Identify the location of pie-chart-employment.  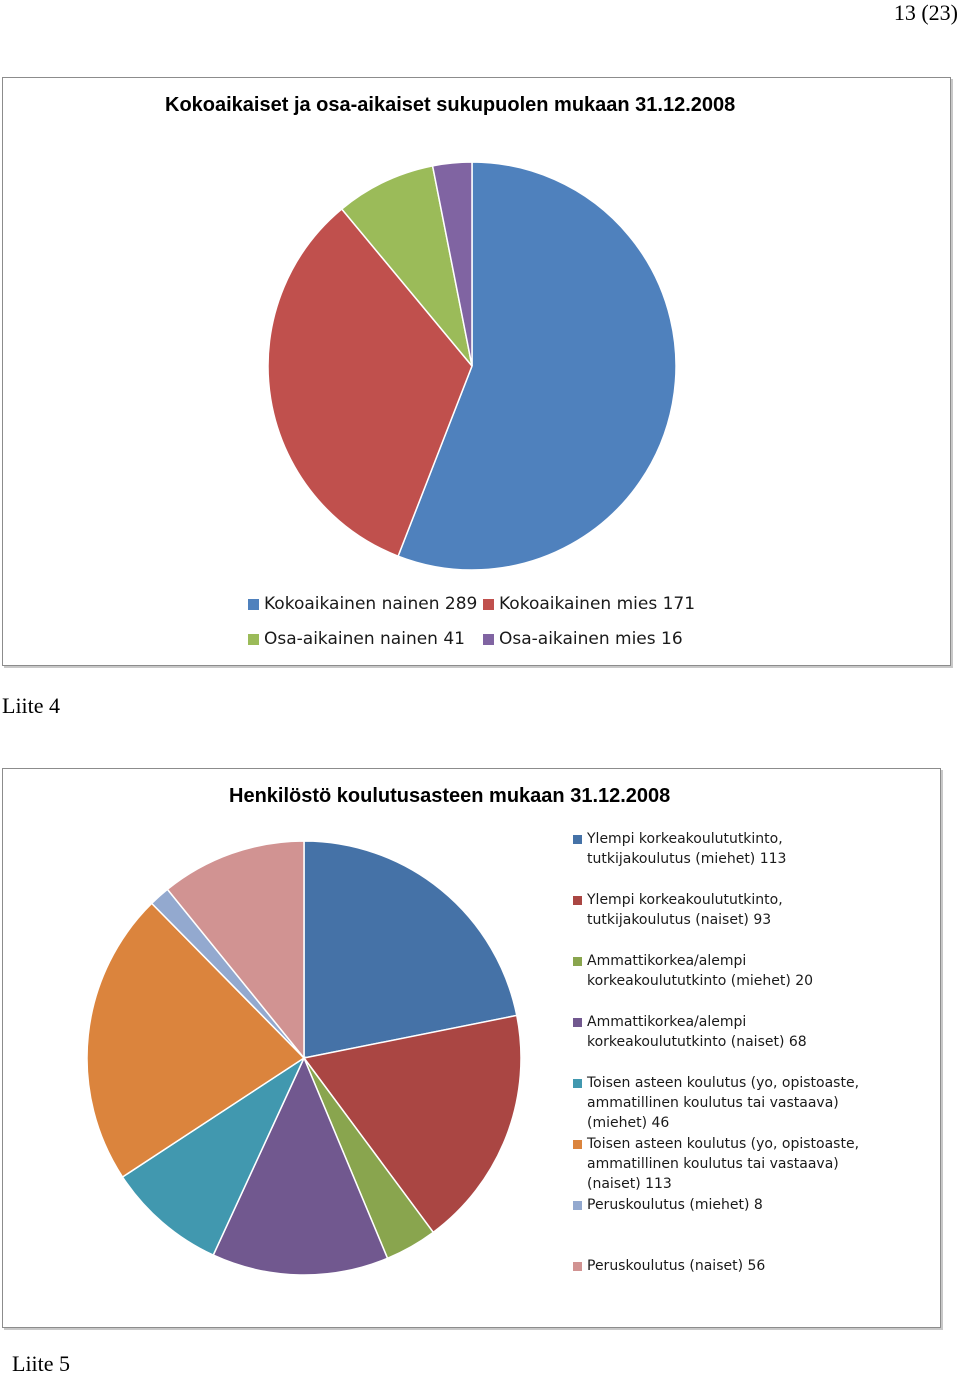
(472, 366).